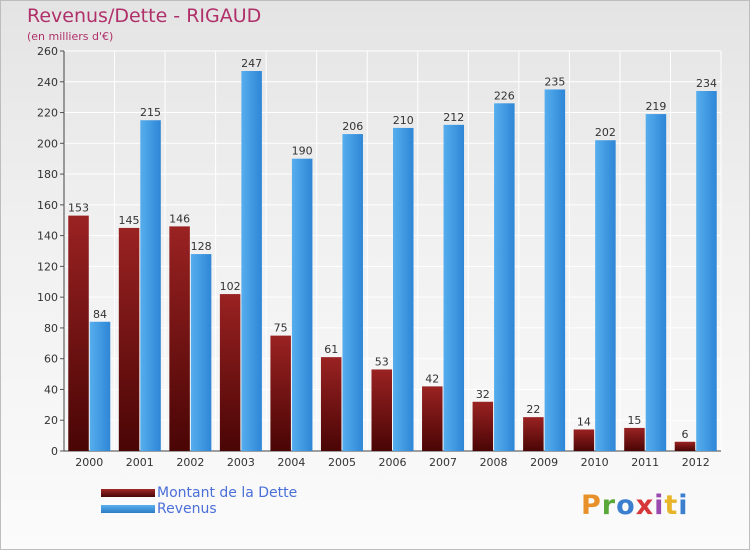  What do you see at coordinates (453, 117) in the screenshot?
I see `data-label-revenus: 212` at bounding box center [453, 117].